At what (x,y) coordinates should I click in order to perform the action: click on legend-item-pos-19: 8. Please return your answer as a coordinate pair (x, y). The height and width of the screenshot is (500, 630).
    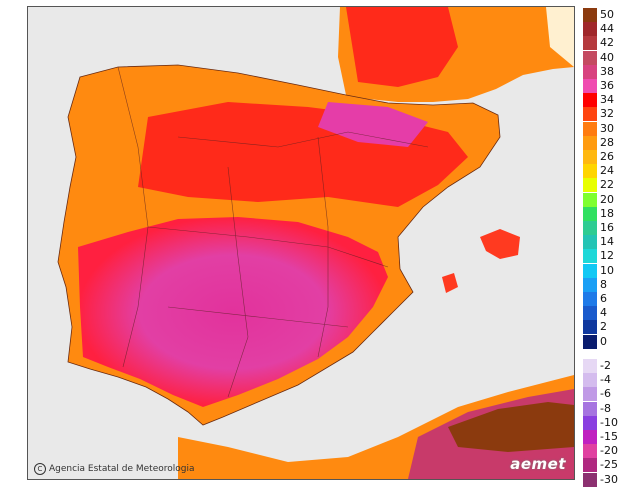
    Looking at the image, I should click on (605, 284).